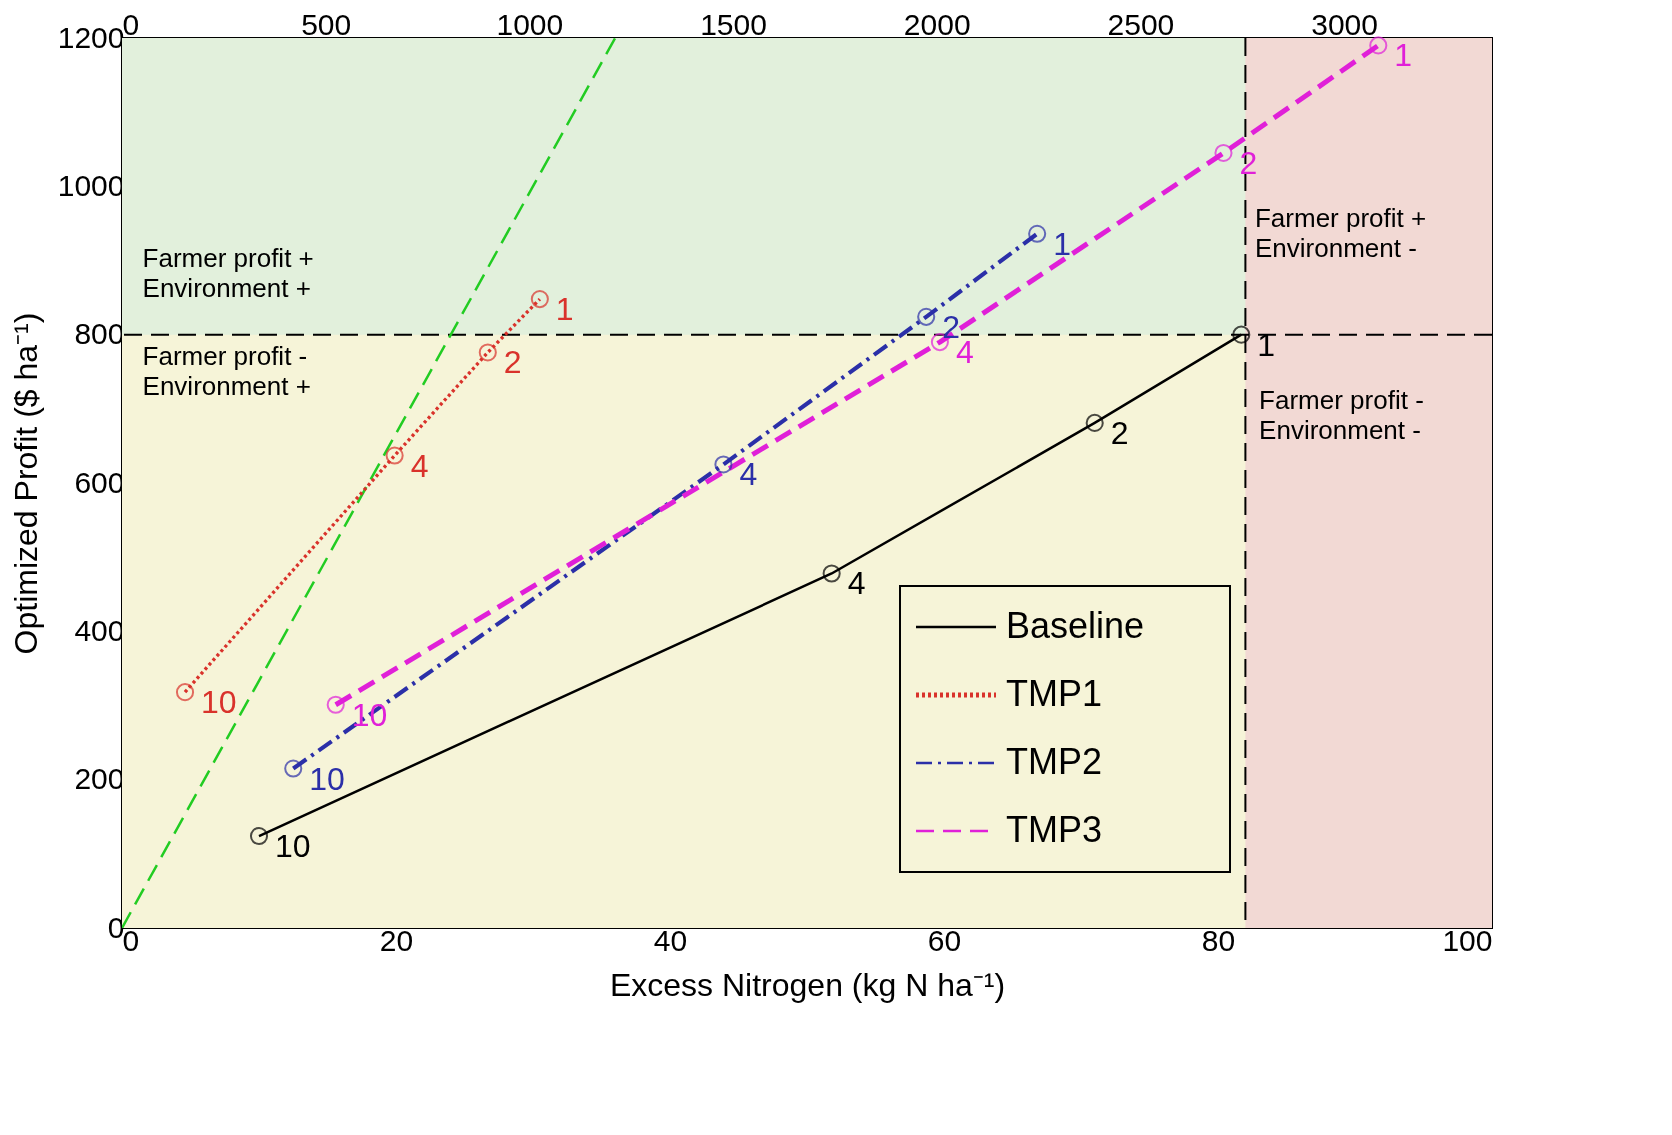 The image size is (1672, 1135). Describe the element at coordinates (807, 984) in the screenshot. I see `x-axis-title: Excess Nitrogen (kg N ha⁻¹)` at that location.